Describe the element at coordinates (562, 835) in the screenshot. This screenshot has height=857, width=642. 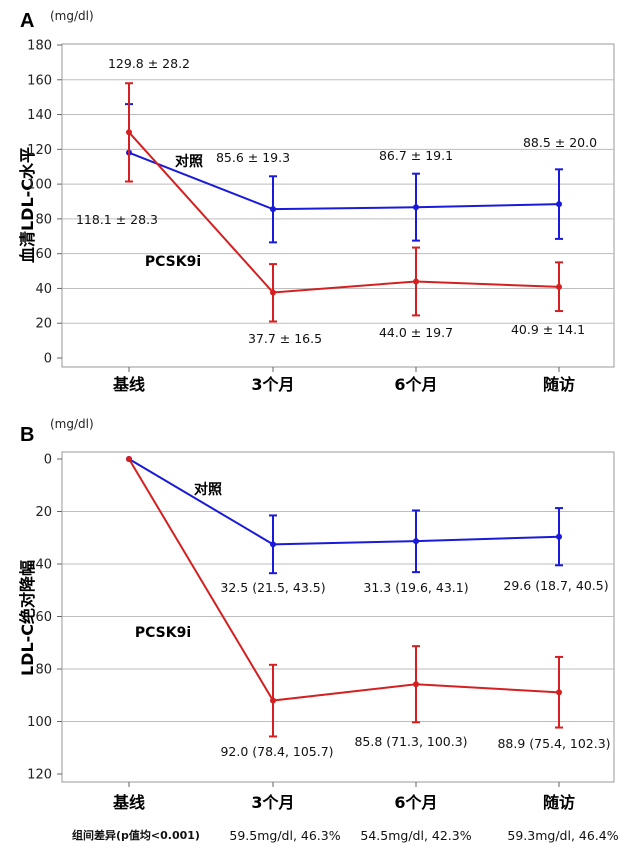
I see `group-difference-followup: 59.3mg/dl, 46.4%` at that location.